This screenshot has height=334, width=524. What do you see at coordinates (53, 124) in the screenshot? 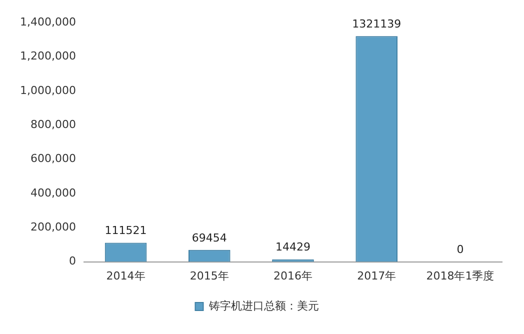
I see `y-tick-label: 800,000` at bounding box center [53, 124].